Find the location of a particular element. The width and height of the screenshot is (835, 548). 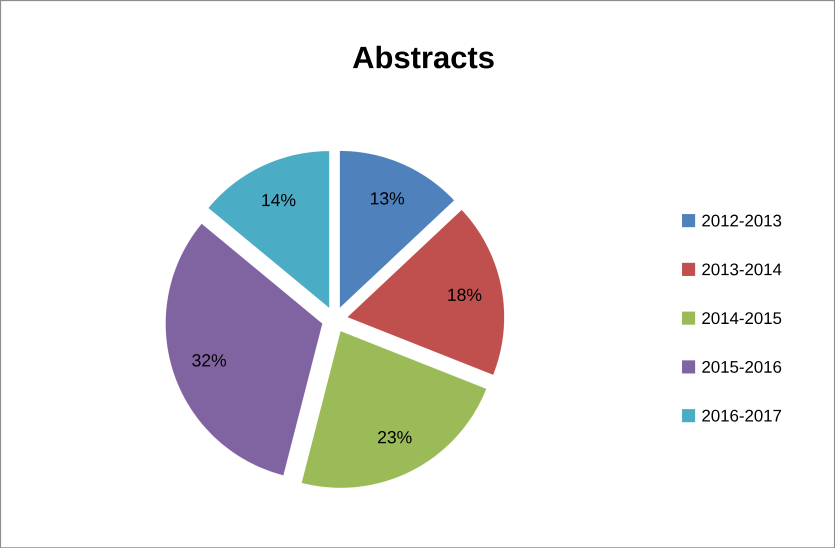

data-label: 23% is located at coordinates (395, 437).